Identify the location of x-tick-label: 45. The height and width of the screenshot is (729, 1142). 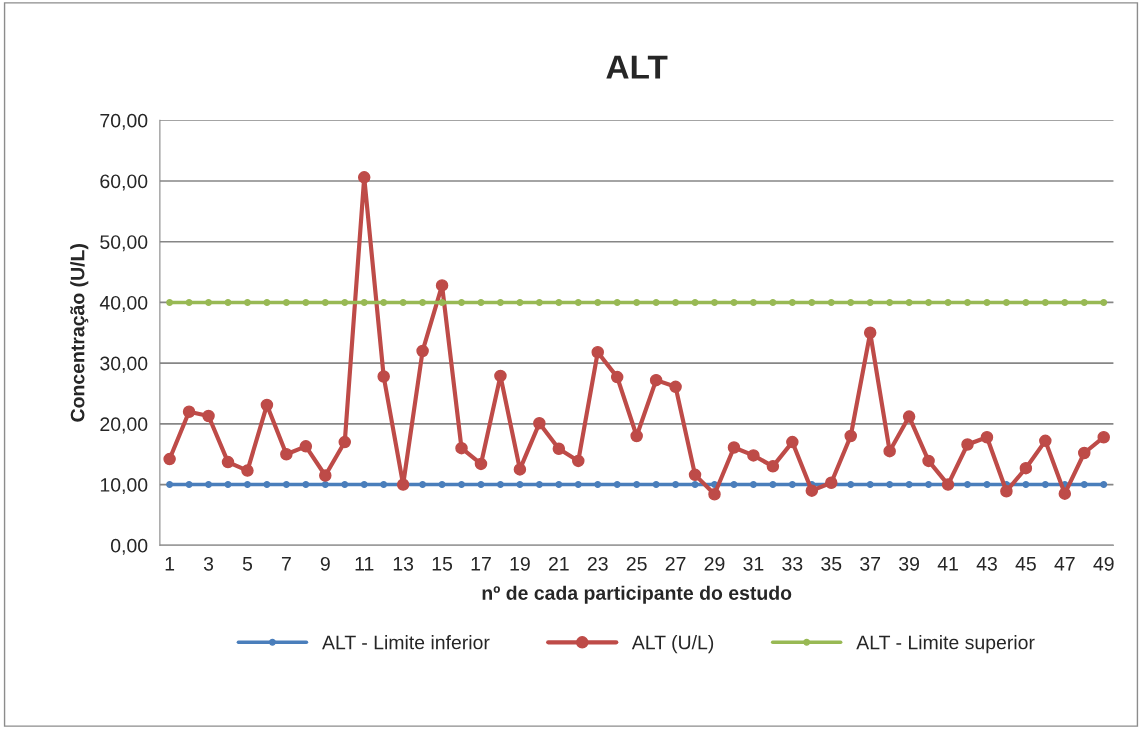
(1025, 564).